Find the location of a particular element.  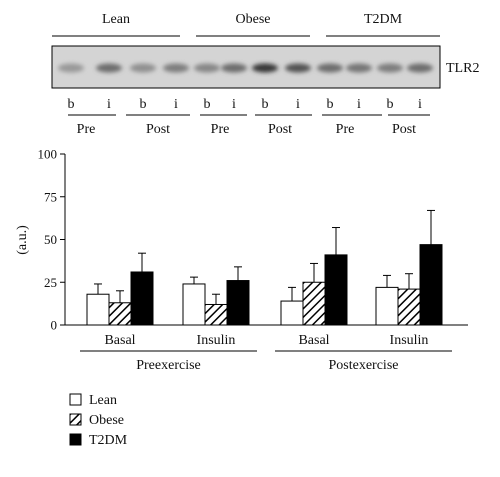

y-tick-label: 75 is located at coordinates (50, 196).